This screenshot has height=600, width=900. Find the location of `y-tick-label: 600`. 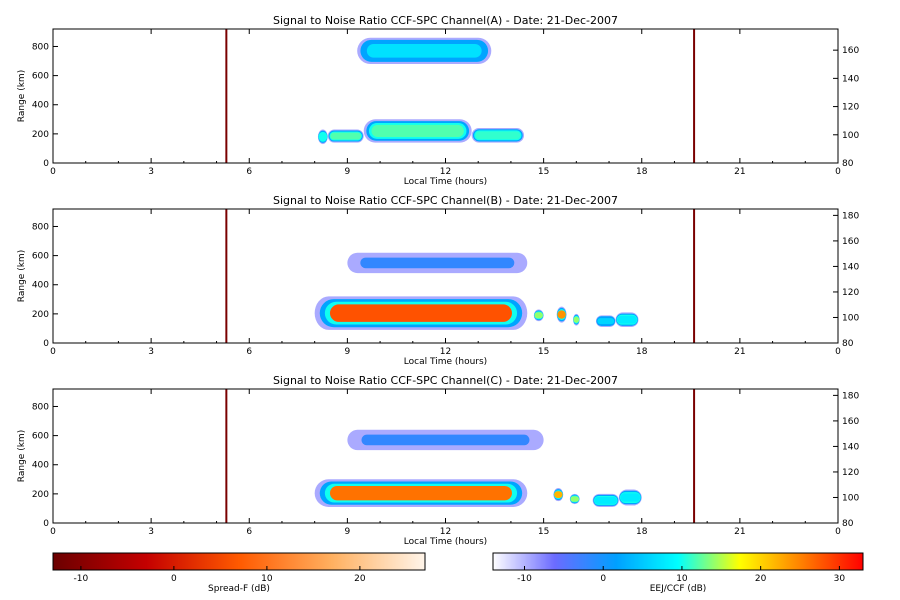

y-tick-label: 600 is located at coordinates (40, 257).